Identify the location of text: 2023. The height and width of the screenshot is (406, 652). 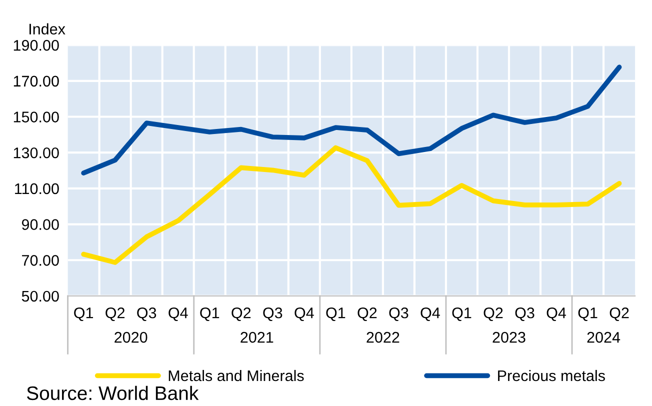
(509, 337).